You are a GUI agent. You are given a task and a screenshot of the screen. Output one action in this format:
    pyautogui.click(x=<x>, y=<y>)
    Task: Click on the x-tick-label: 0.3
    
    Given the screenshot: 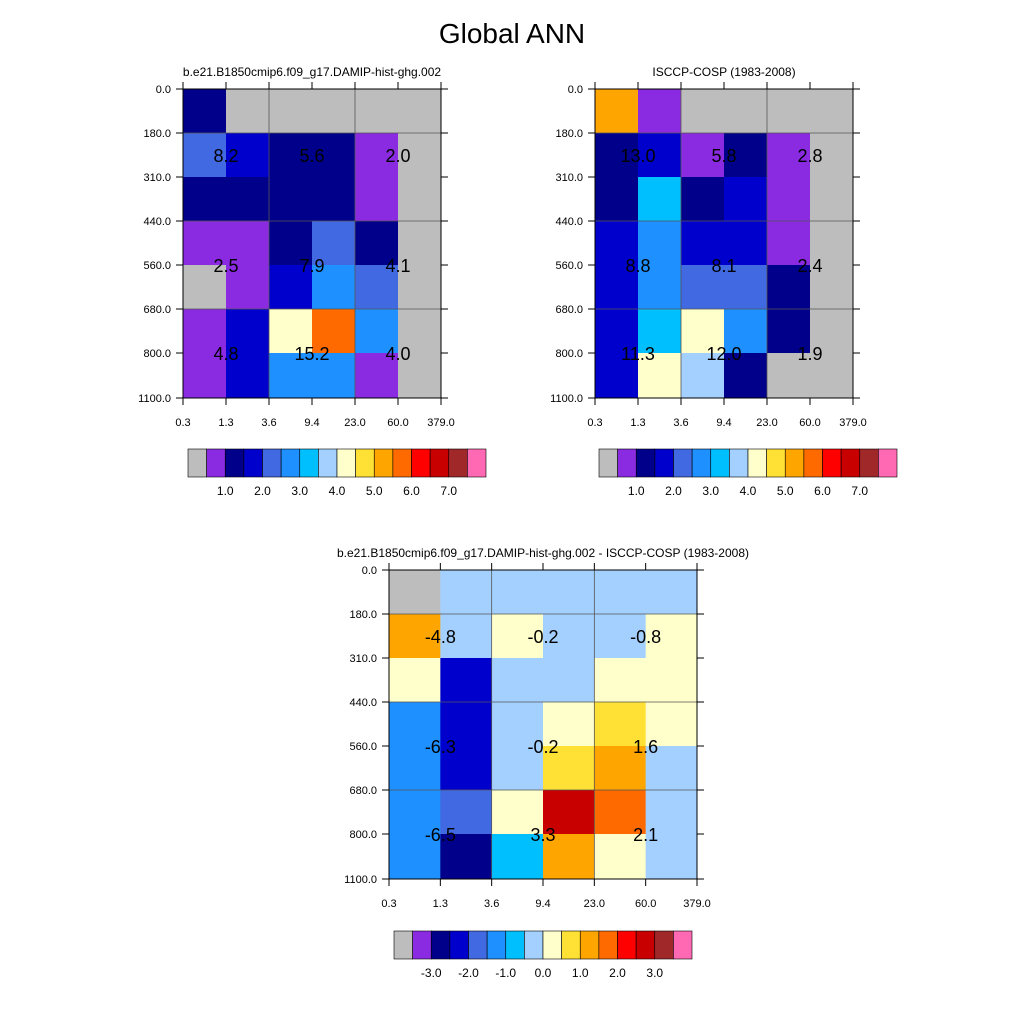 What is the action you would take?
    pyautogui.click(x=182, y=423)
    